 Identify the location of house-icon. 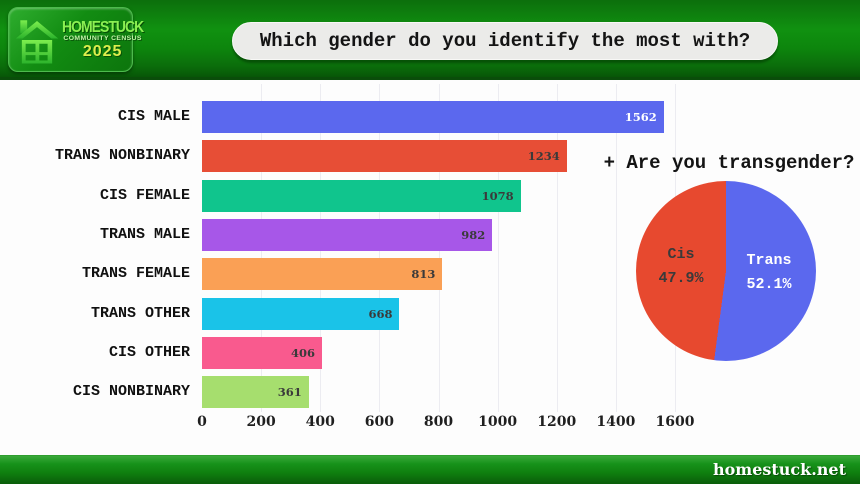
(37, 41).